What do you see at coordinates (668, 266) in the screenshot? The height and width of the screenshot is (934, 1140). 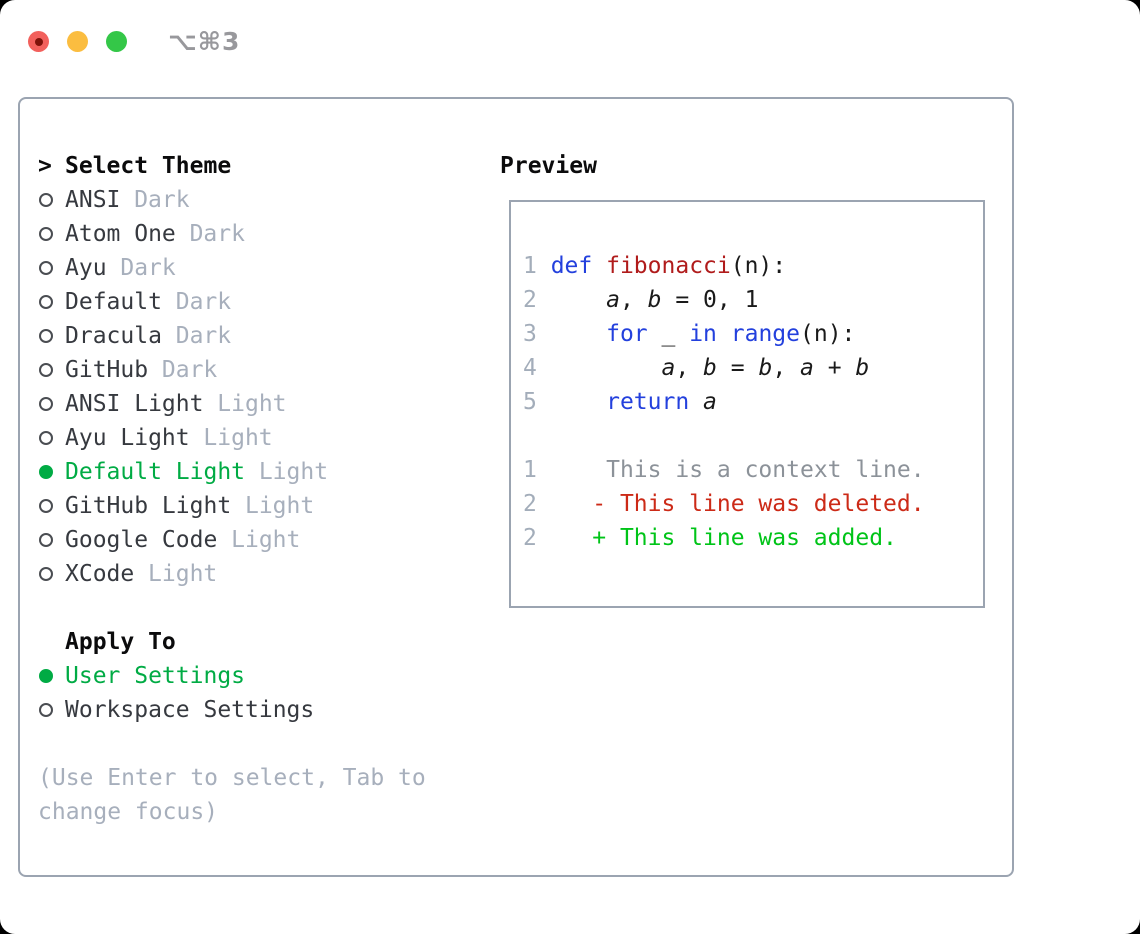 I see `code-token-fn: fibonacci` at bounding box center [668, 266].